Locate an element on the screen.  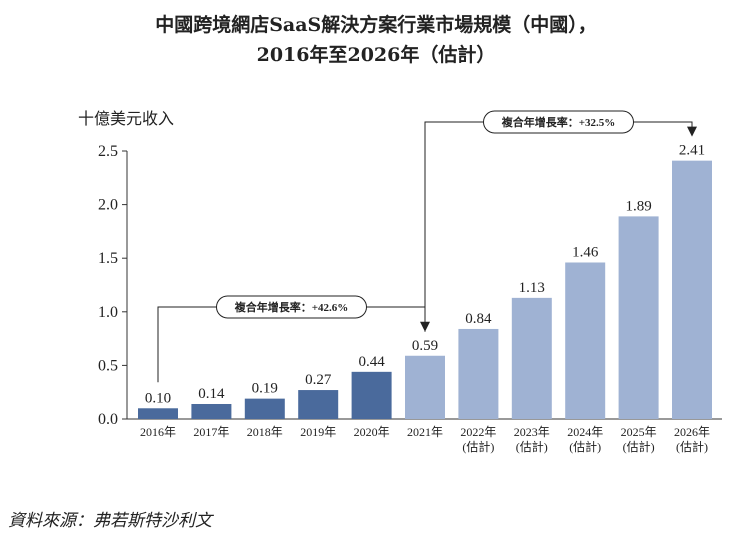
x-tick-label: 2025年 is located at coordinates (639, 432).